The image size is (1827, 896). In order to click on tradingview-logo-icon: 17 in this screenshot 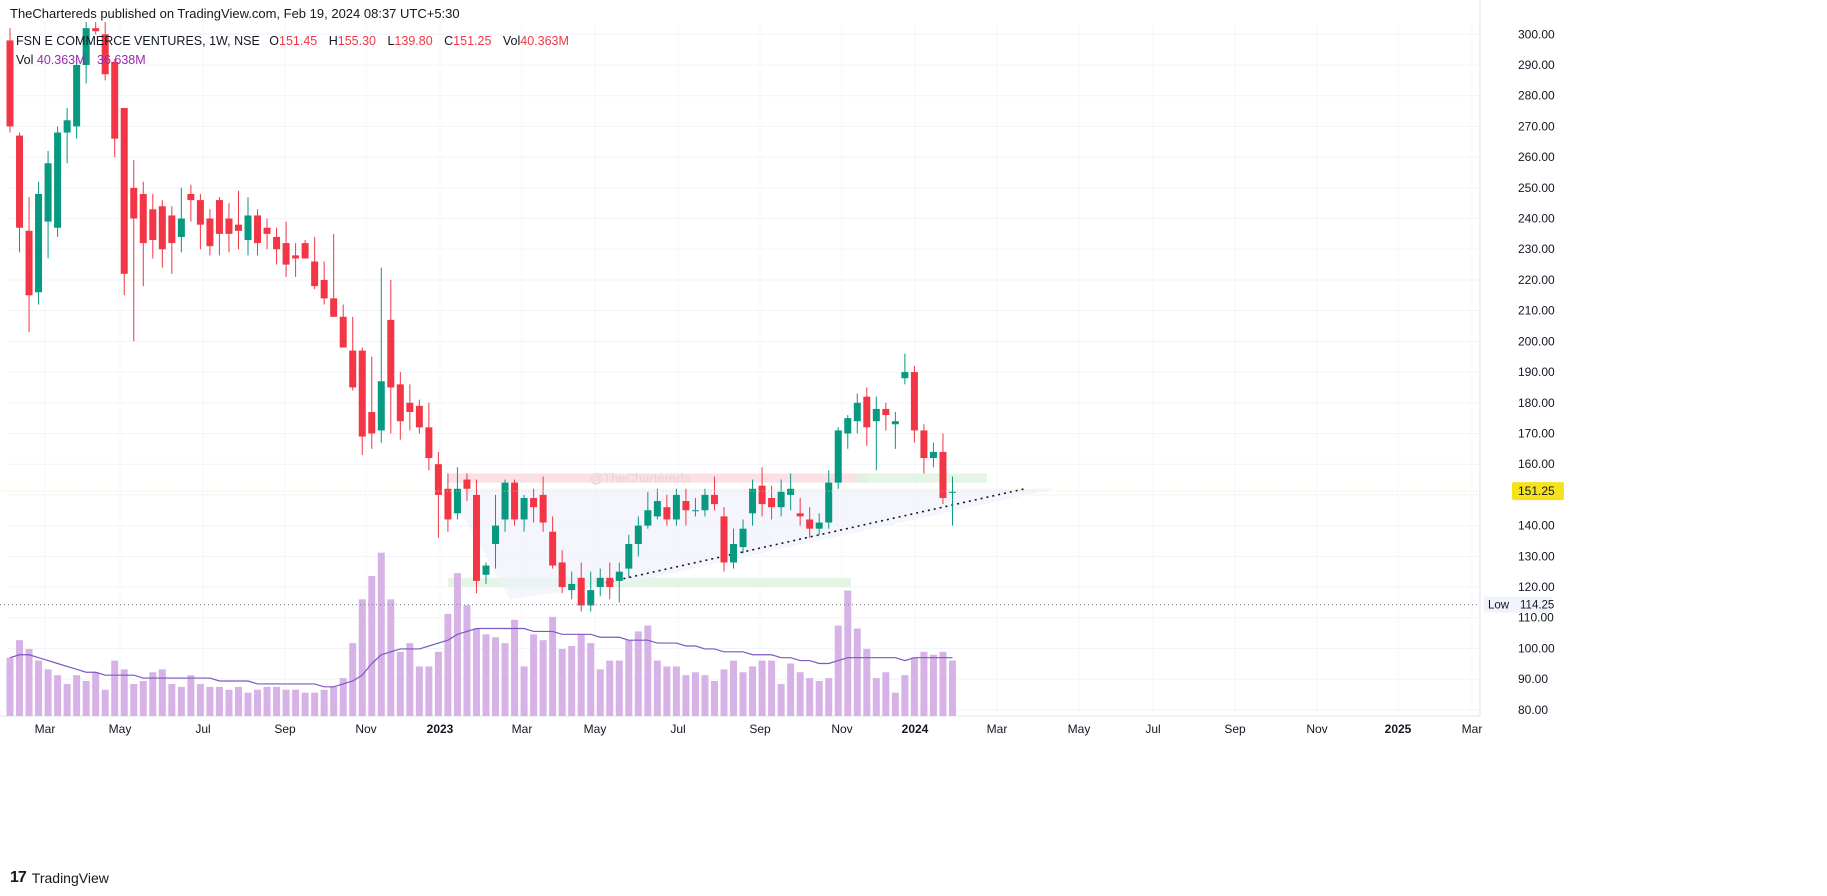, I will do `click(18, 877)`.